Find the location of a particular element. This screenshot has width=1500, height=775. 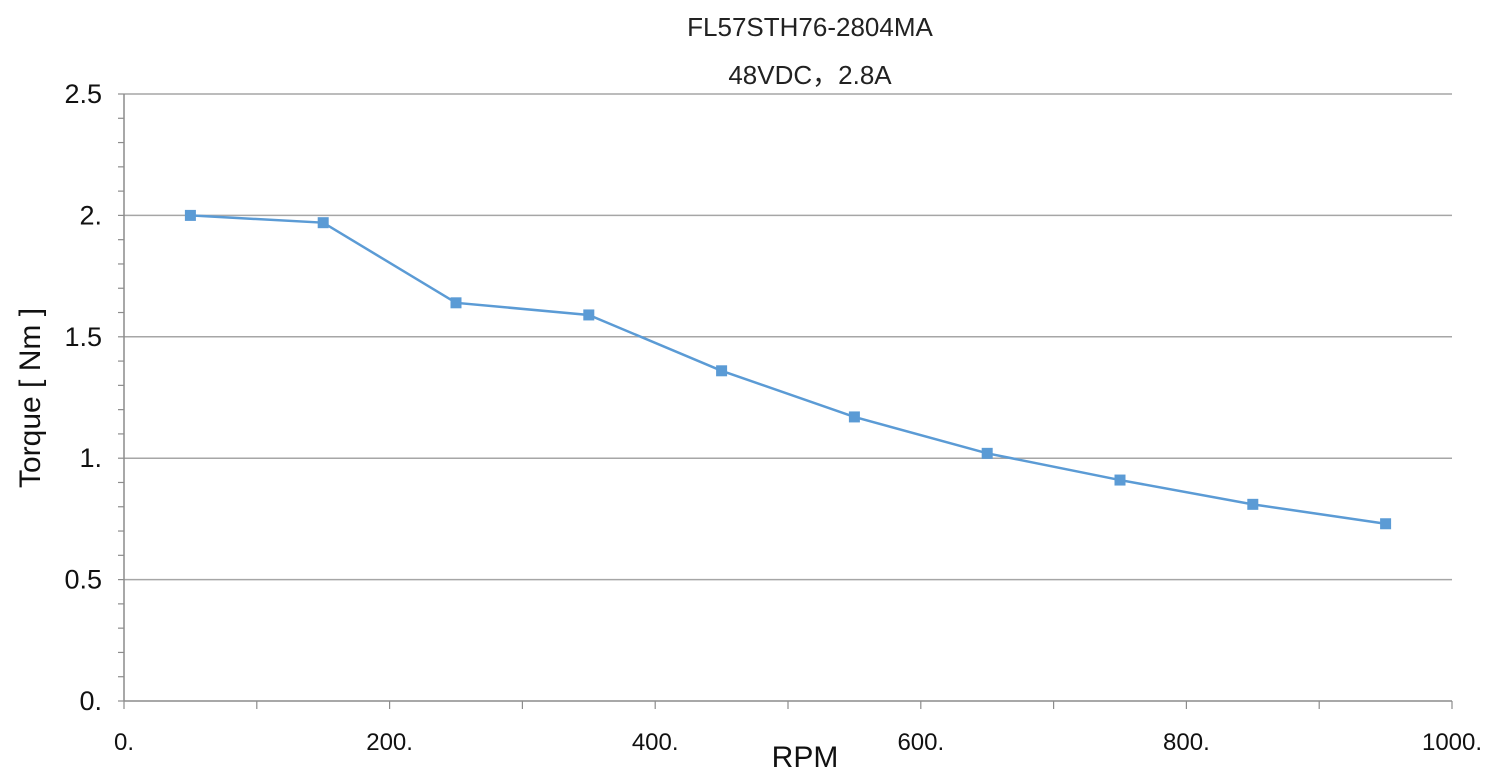

x-tick-label: 1000. is located at coordinates (1452, 742).